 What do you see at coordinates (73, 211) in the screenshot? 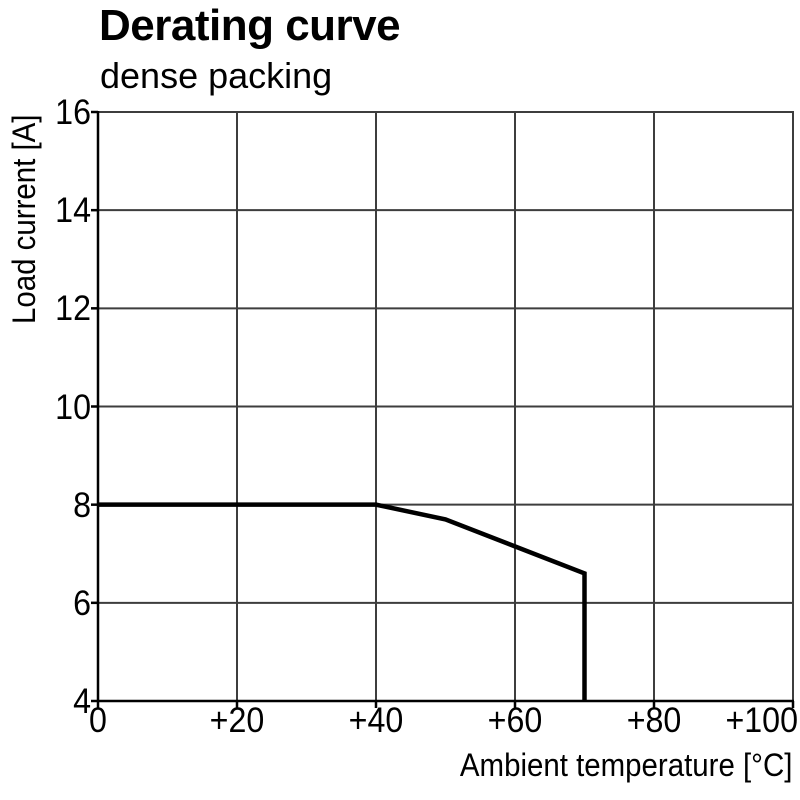
I see `y-tick-label: 14` at bounding box center [73, 211].